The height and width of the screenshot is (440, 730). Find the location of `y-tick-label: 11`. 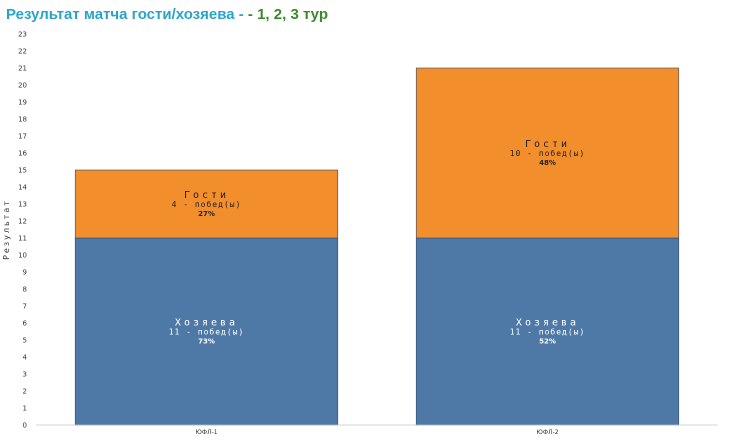

y-tick-label: 11 is located at coordinates (22, 239).